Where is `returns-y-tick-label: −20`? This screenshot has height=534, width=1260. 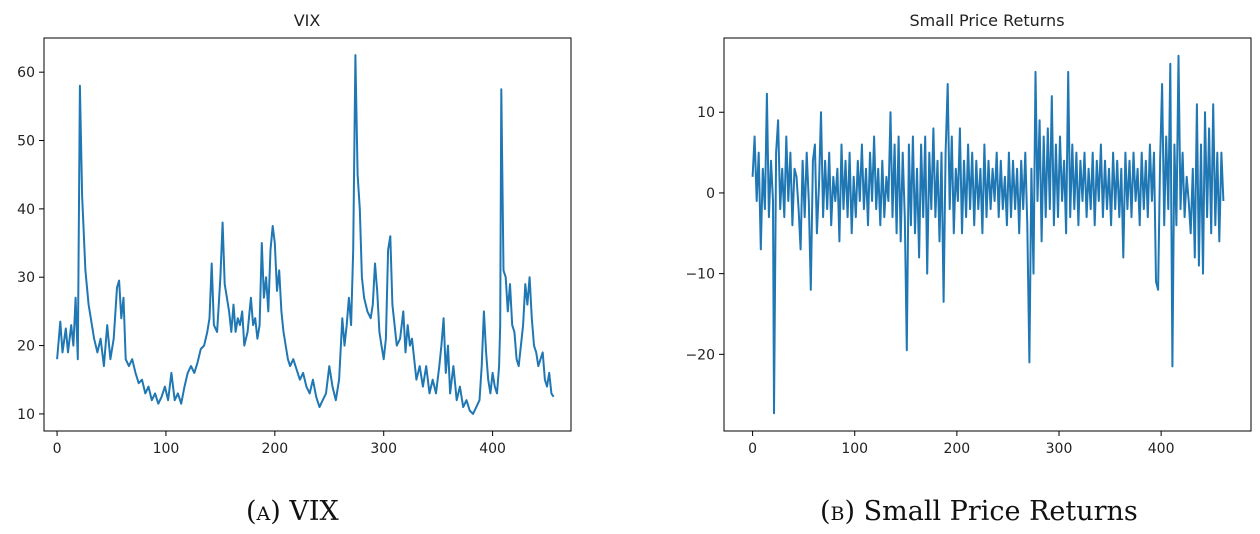
returns-y-tick-label: −20 is located at coordinates (700, 355).